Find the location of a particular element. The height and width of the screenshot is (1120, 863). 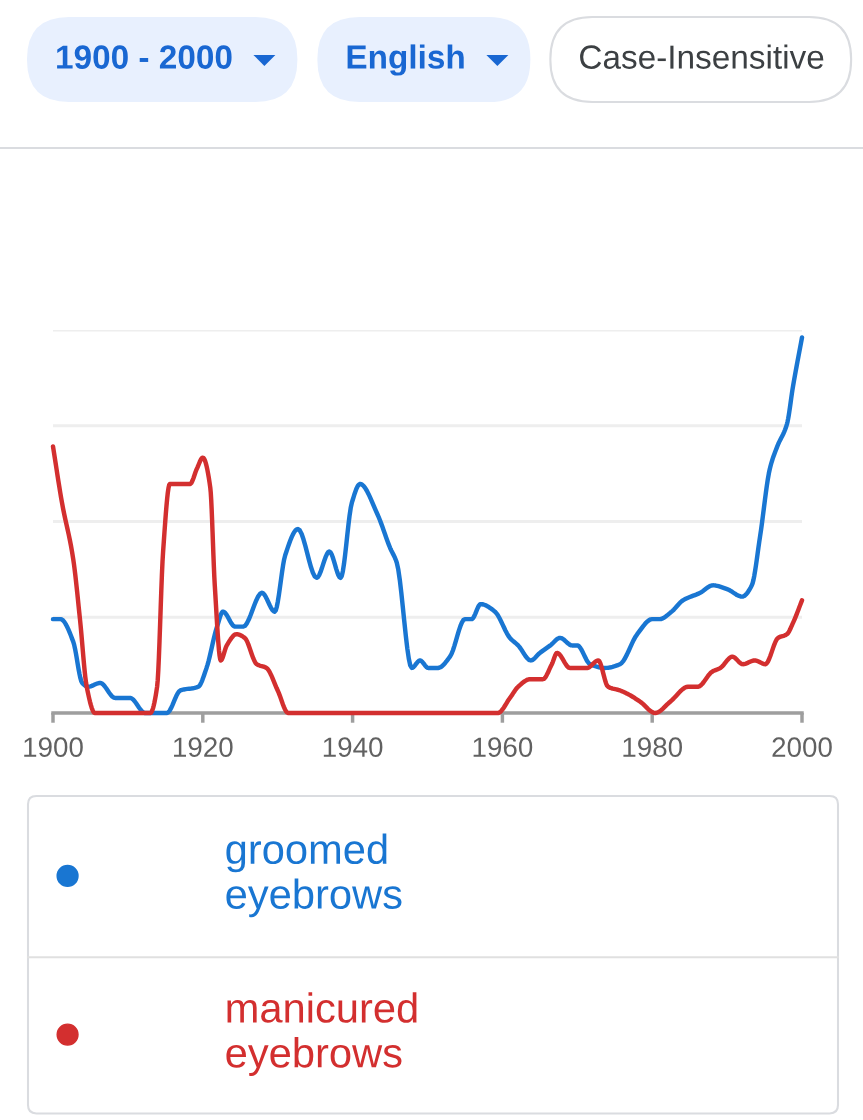

x-tick-label: 1920 is located at coordinates (203, 747).